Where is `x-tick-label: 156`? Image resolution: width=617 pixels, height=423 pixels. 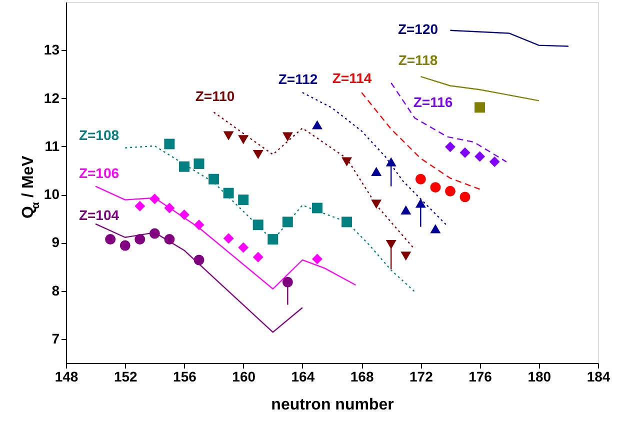 x-tick-label: 156 is located at coordinates (185, 376).